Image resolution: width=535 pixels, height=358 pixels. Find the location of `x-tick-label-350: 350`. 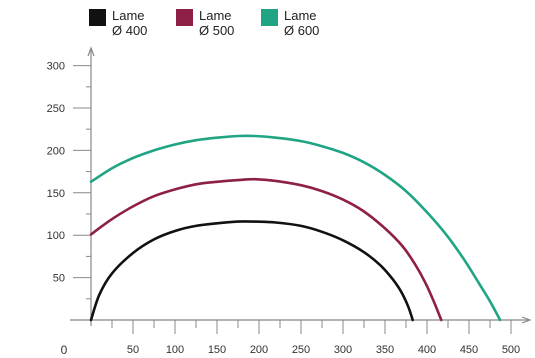

x-tick-label-350: 350 is located at coordinates (385, 350).